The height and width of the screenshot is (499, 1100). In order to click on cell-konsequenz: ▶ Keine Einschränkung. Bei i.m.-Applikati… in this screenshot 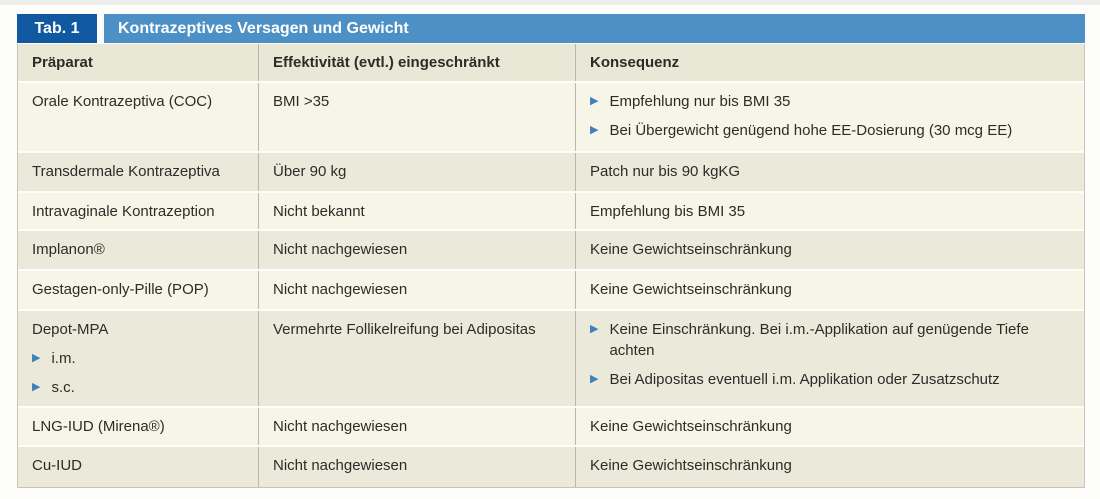, I will do `click(829, 359)`.